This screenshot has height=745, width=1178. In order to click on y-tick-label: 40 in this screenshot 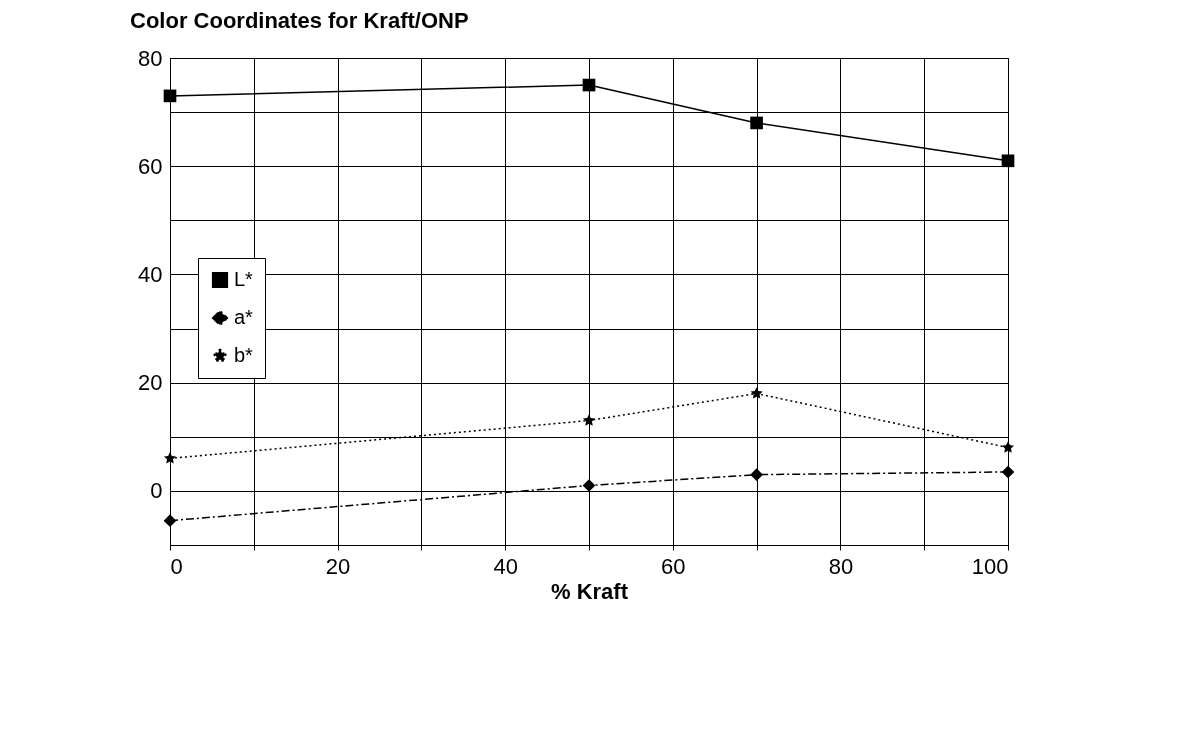, I will do `click(150, 274)`.